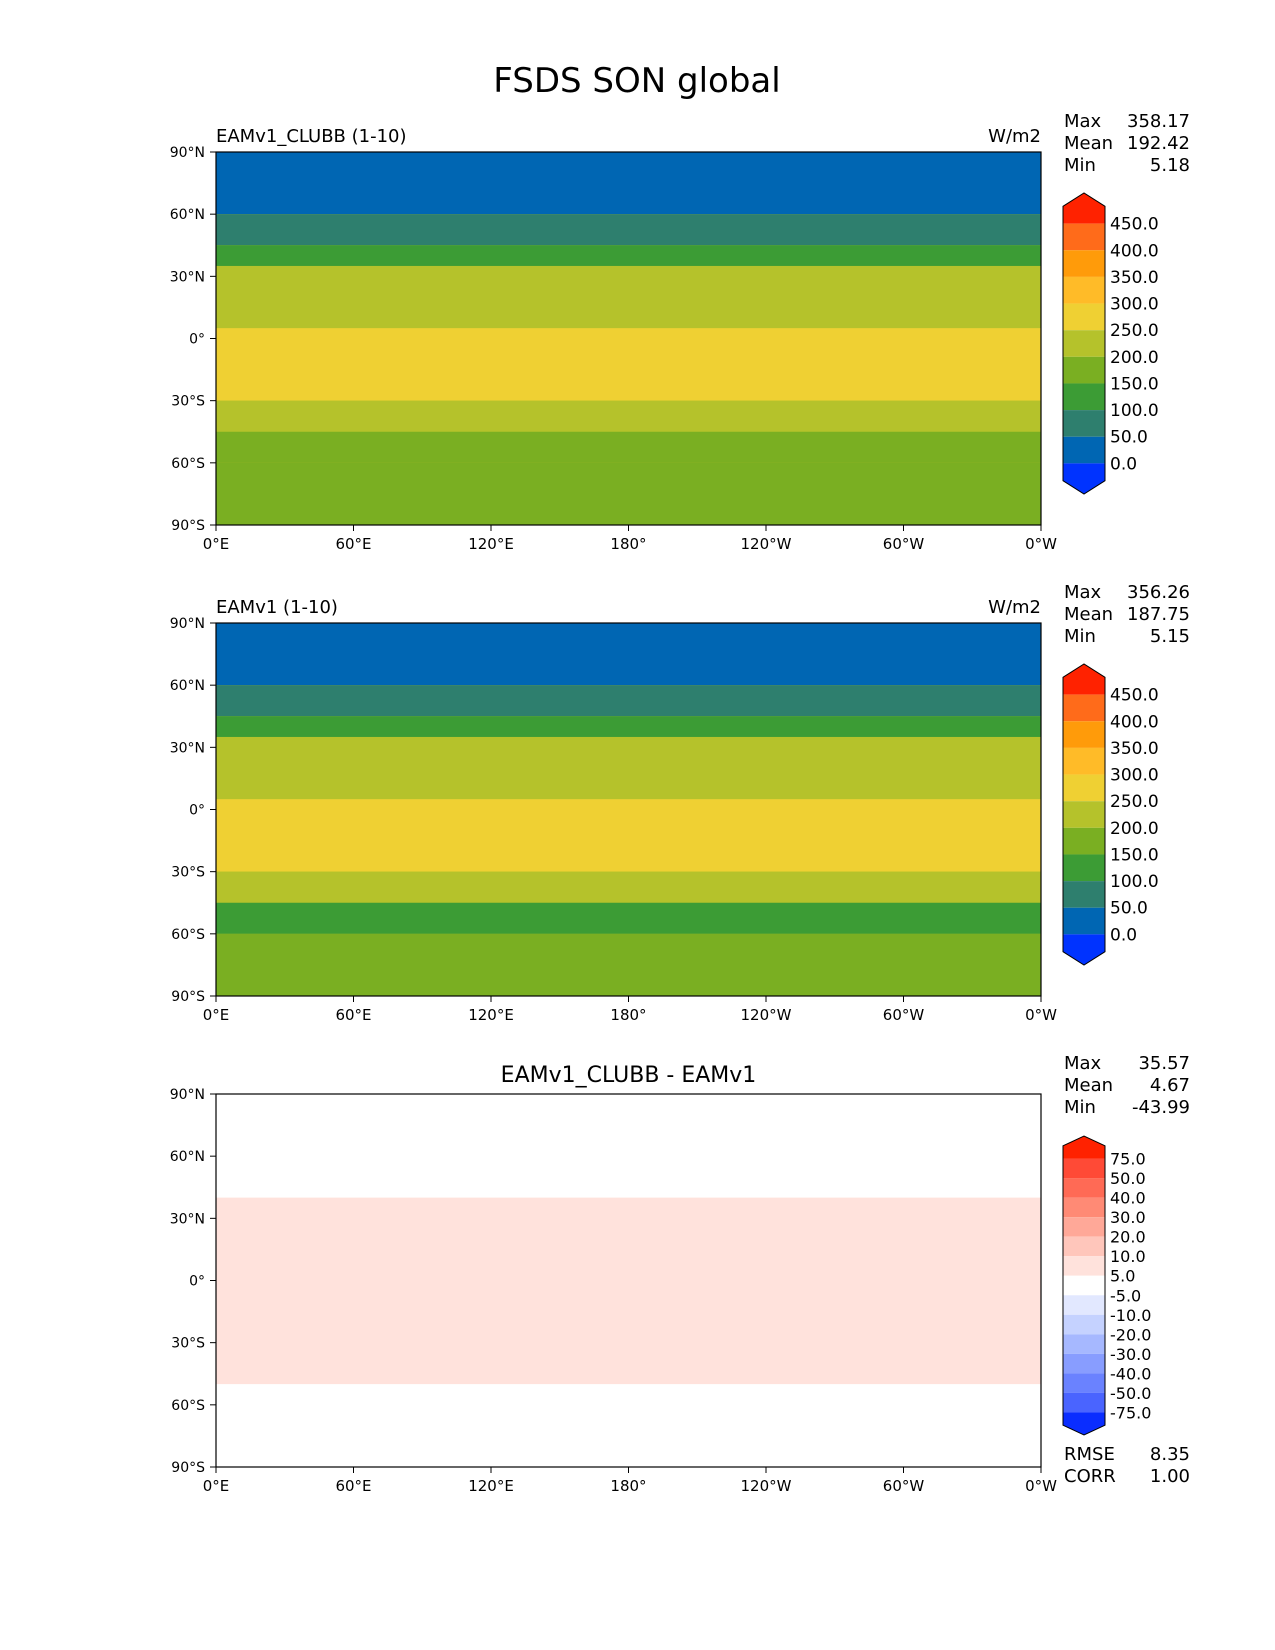 This screenshot has width=1275, height=1650. Describe the element at coordinates (1161, 1107) in the screenshot. I see `stat-value: -43.99` at that location.